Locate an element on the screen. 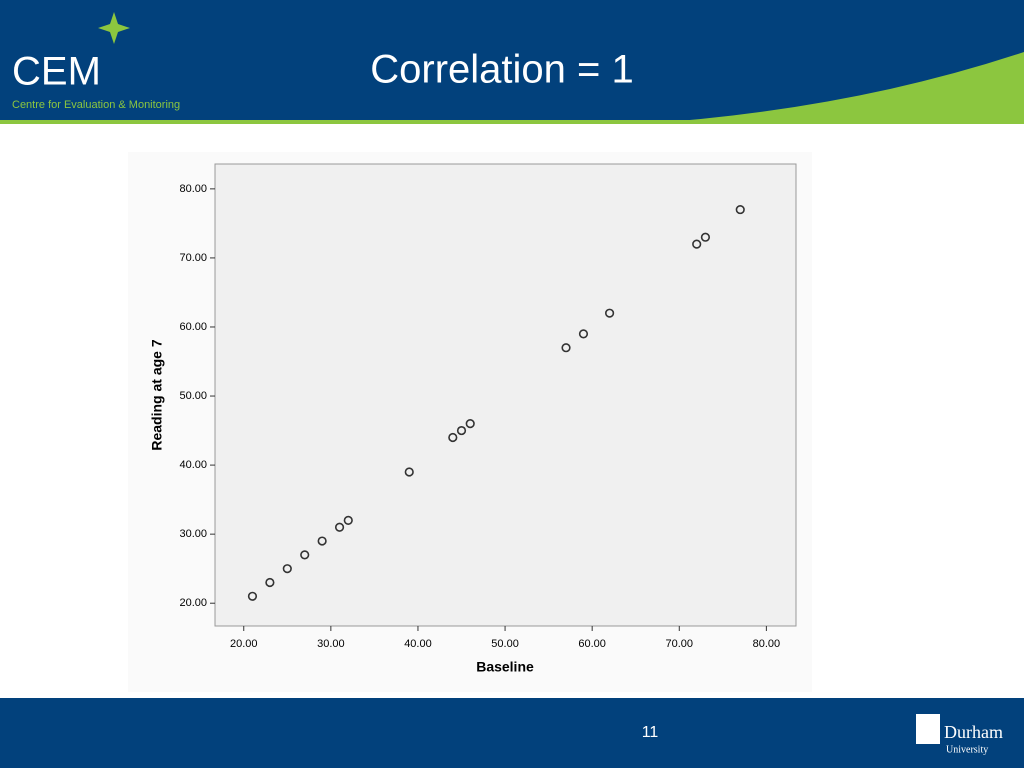 The image size is (1024, 773). y-tick-label: 30.00 is located at coordinates (193, 534).